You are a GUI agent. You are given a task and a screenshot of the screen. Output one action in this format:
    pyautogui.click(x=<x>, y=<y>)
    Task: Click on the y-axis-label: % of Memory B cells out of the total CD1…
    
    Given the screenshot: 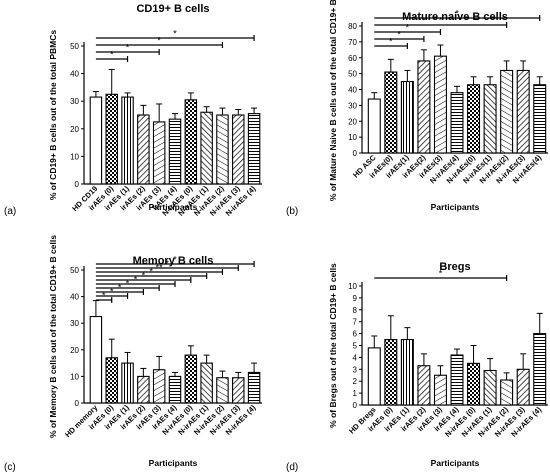 What is the action you would take?
    pyautogui.click(x=53, y=336)
    